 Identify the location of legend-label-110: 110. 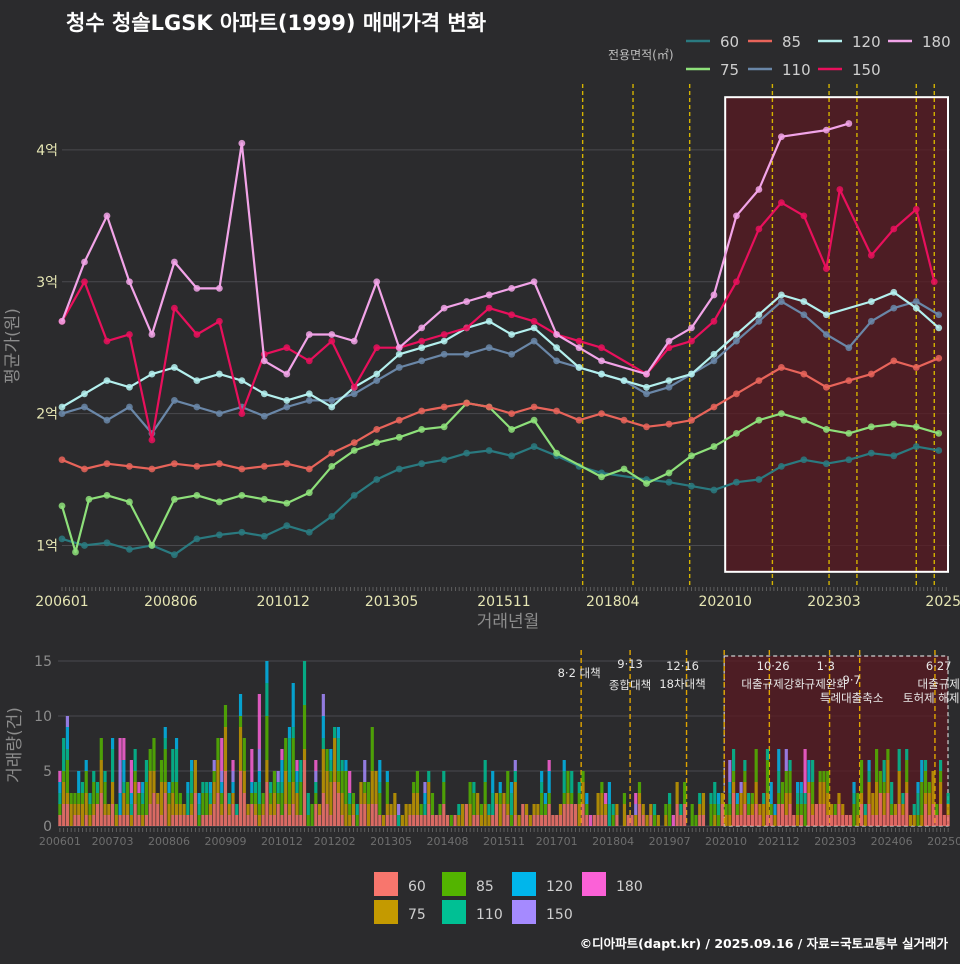
(796, 70).